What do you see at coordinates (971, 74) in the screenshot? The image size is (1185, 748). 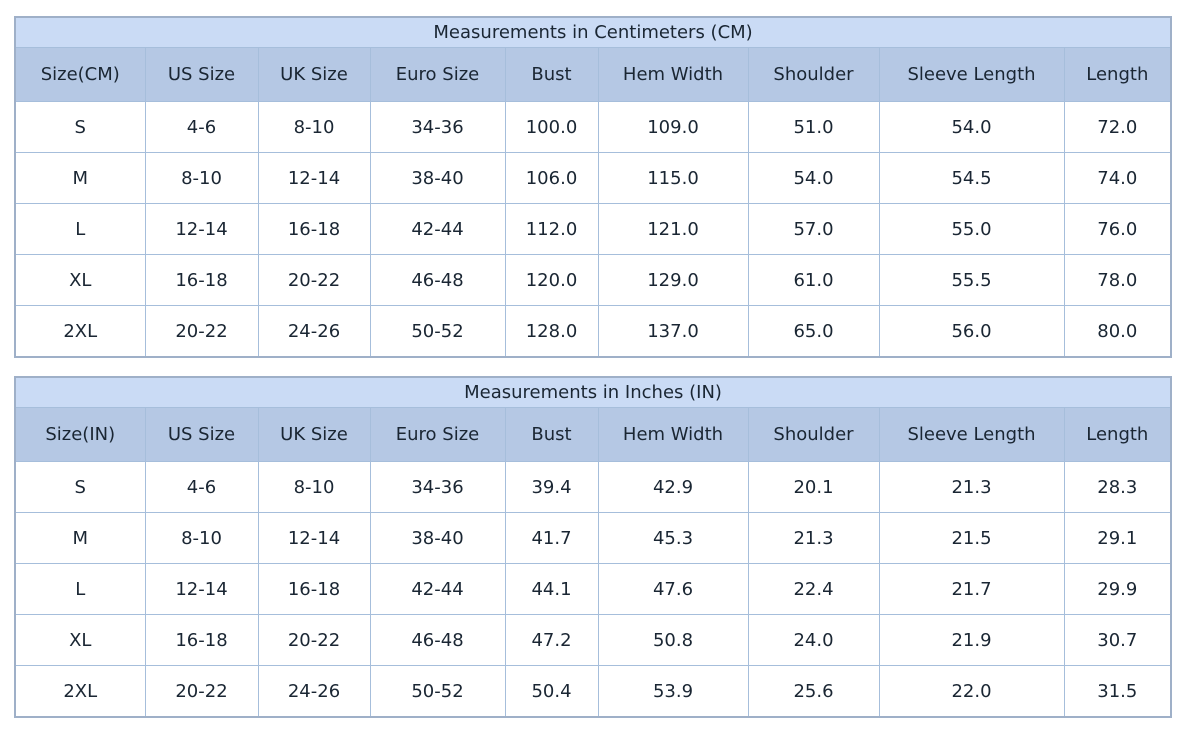 I see `column-header: Sleeve Length` at bounding box center [971, 74].